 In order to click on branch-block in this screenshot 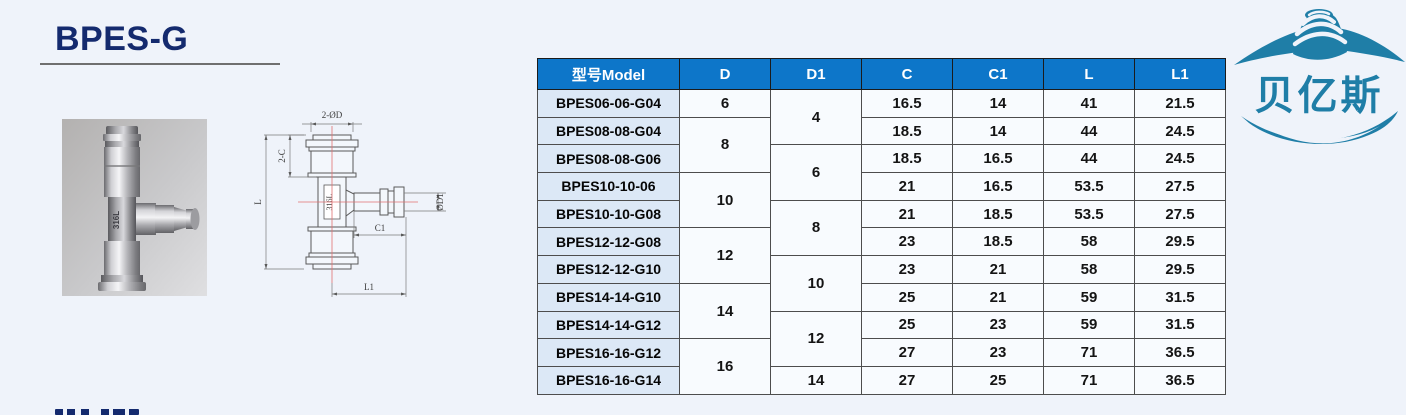, I will do `click(146, 219)`.